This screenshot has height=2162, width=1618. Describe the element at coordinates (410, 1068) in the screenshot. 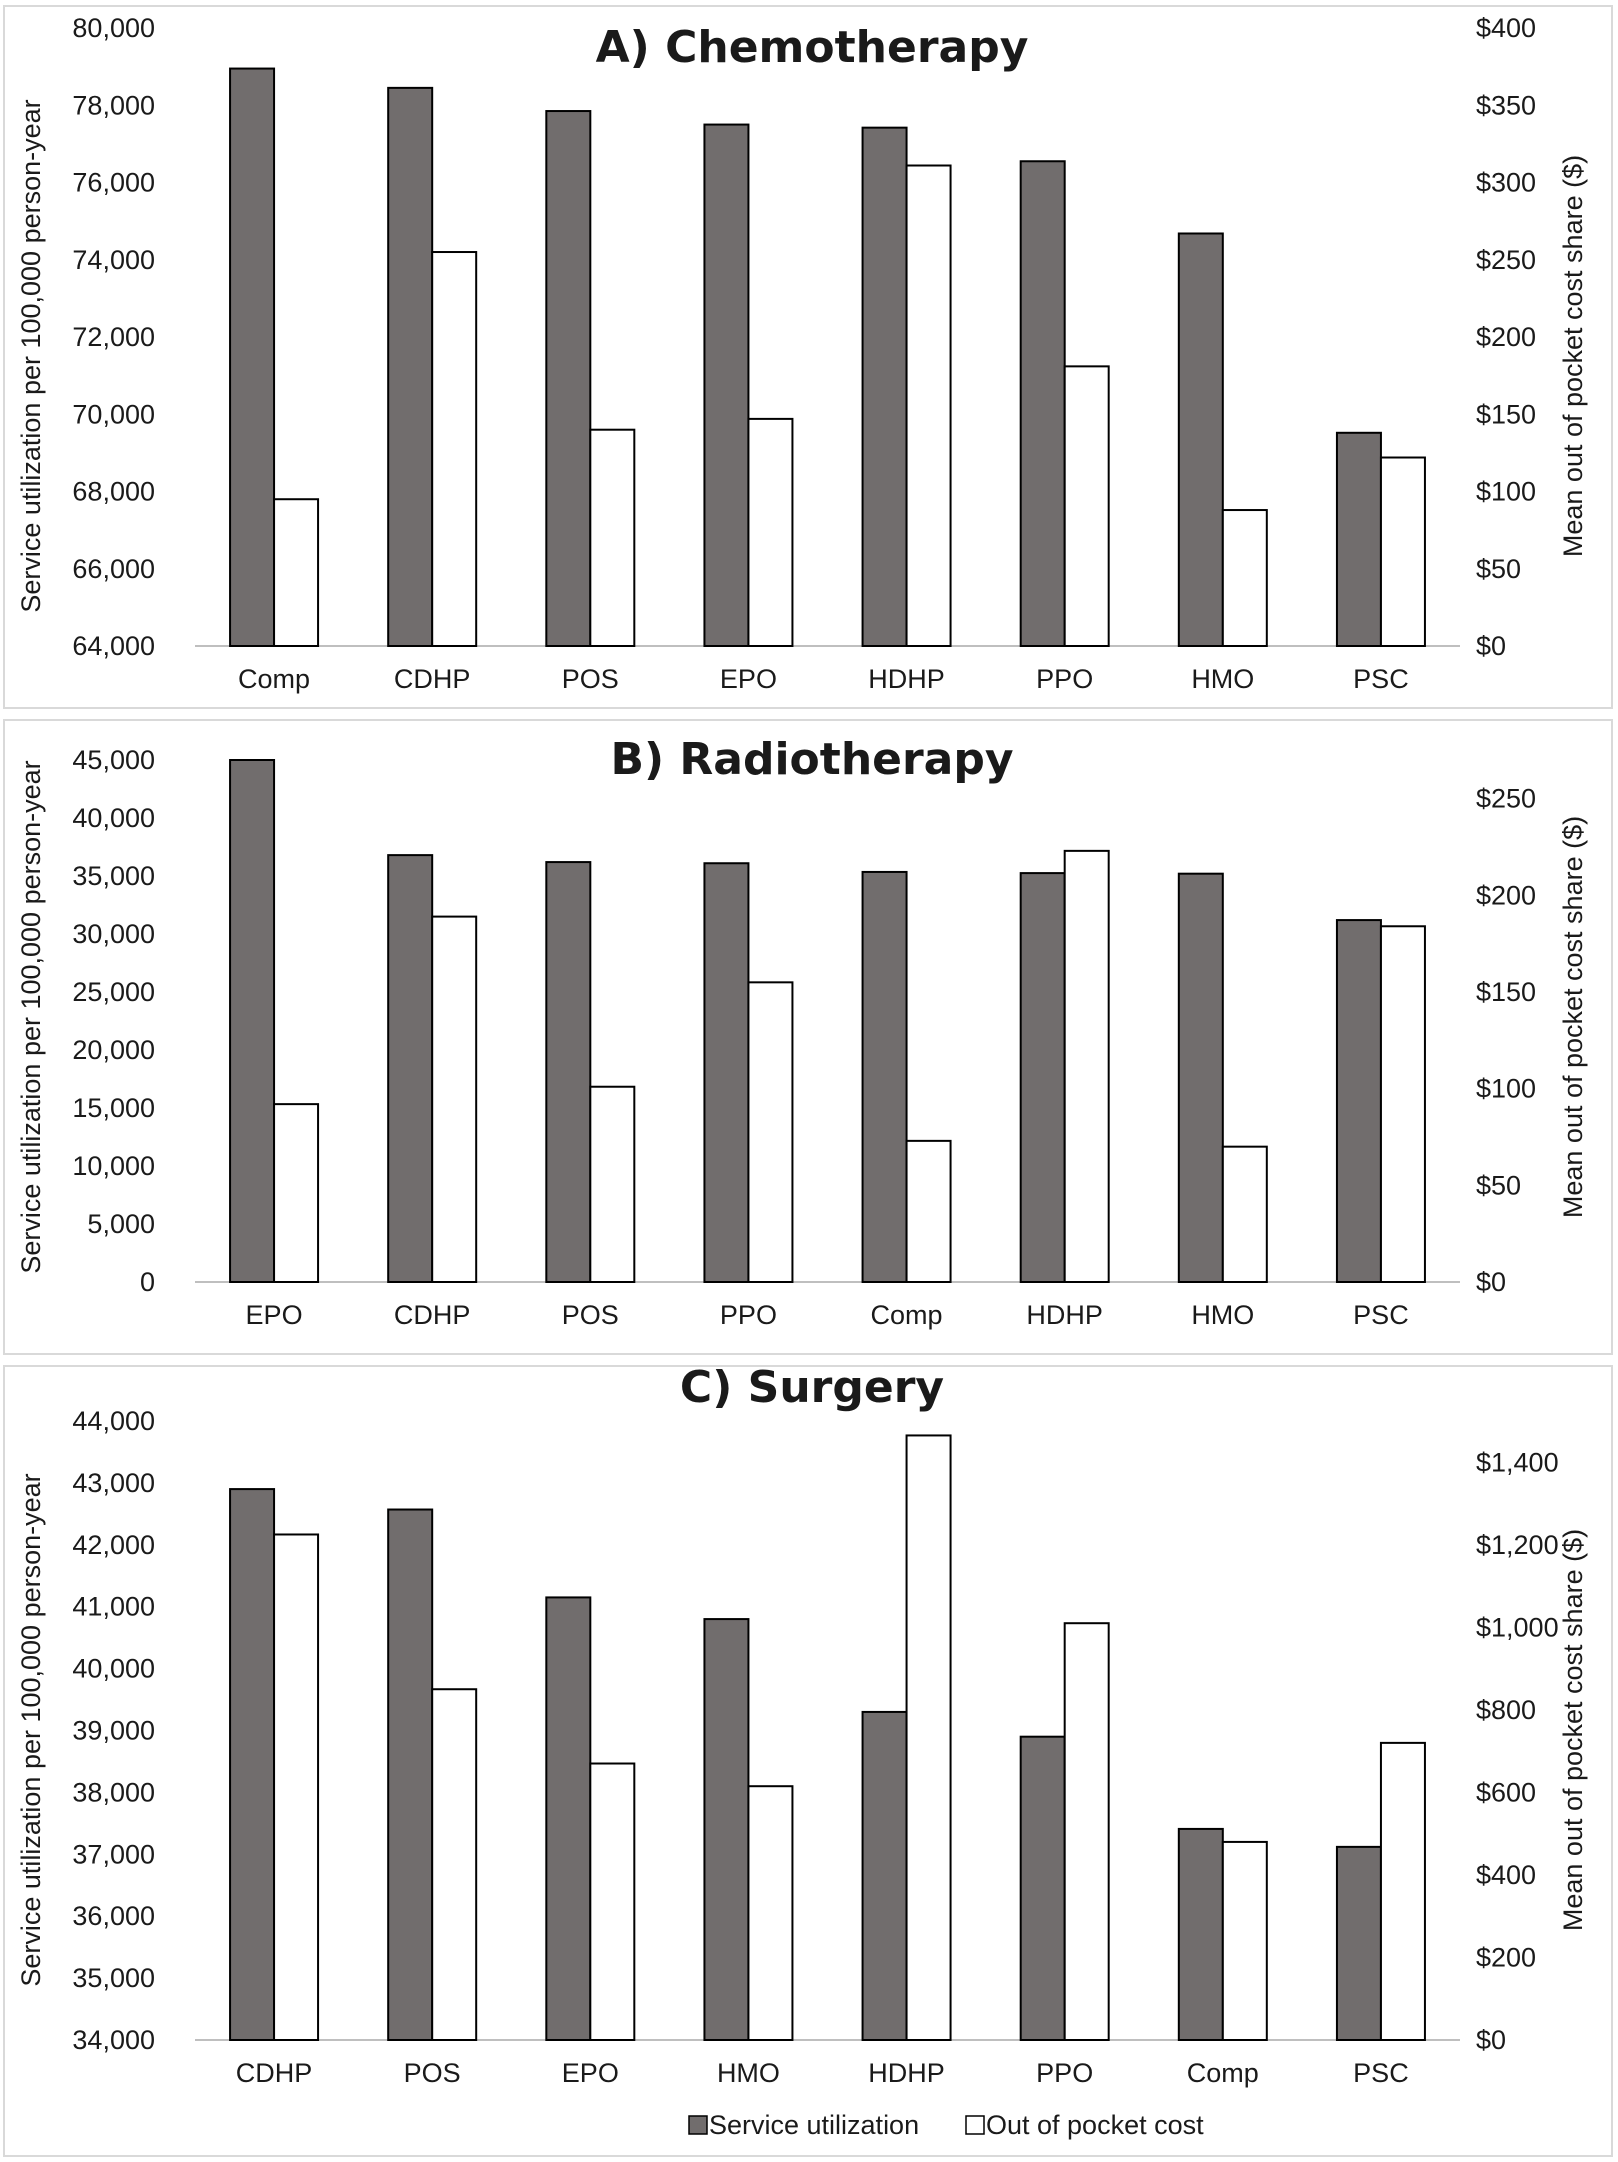

I see `bar-service-utilization-cdhp` at that location.